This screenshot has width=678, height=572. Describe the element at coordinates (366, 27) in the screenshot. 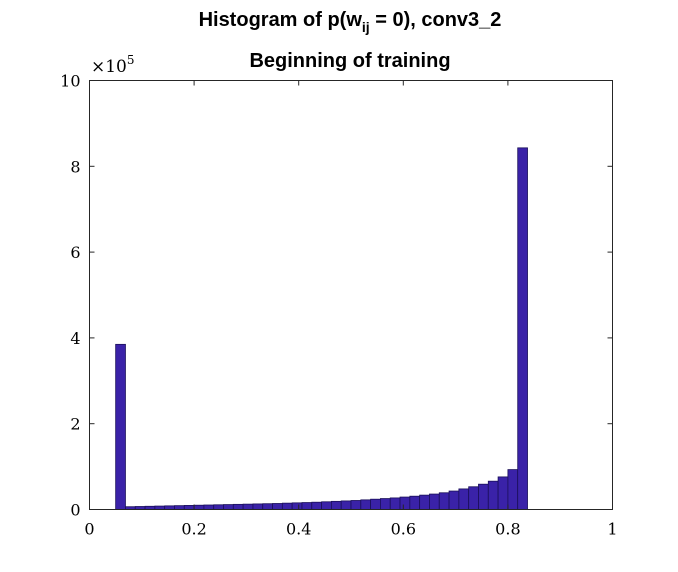

I see `title-subscript: ij` at that location.